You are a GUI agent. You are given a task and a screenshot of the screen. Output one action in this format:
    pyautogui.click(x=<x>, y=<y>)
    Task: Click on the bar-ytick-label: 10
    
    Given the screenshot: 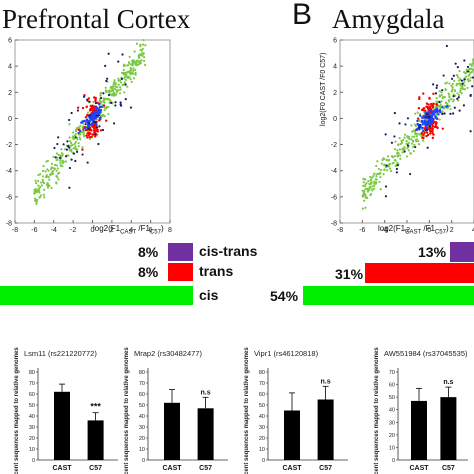 What is the action you would take?
    pyautogui.click(x=392, y=448)
    